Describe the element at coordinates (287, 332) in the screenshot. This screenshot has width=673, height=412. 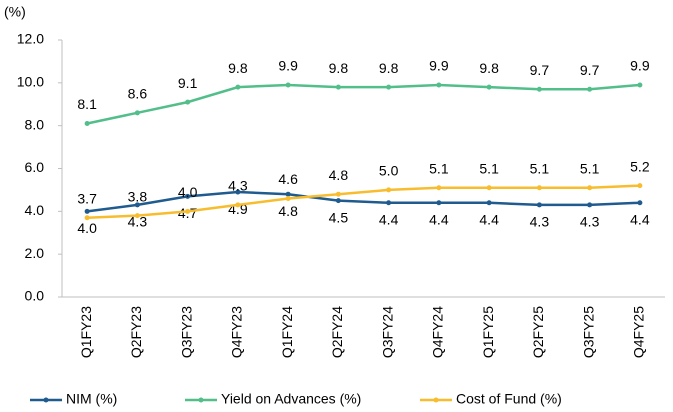
I see `x-tick-label: Q1FY24` at that location.